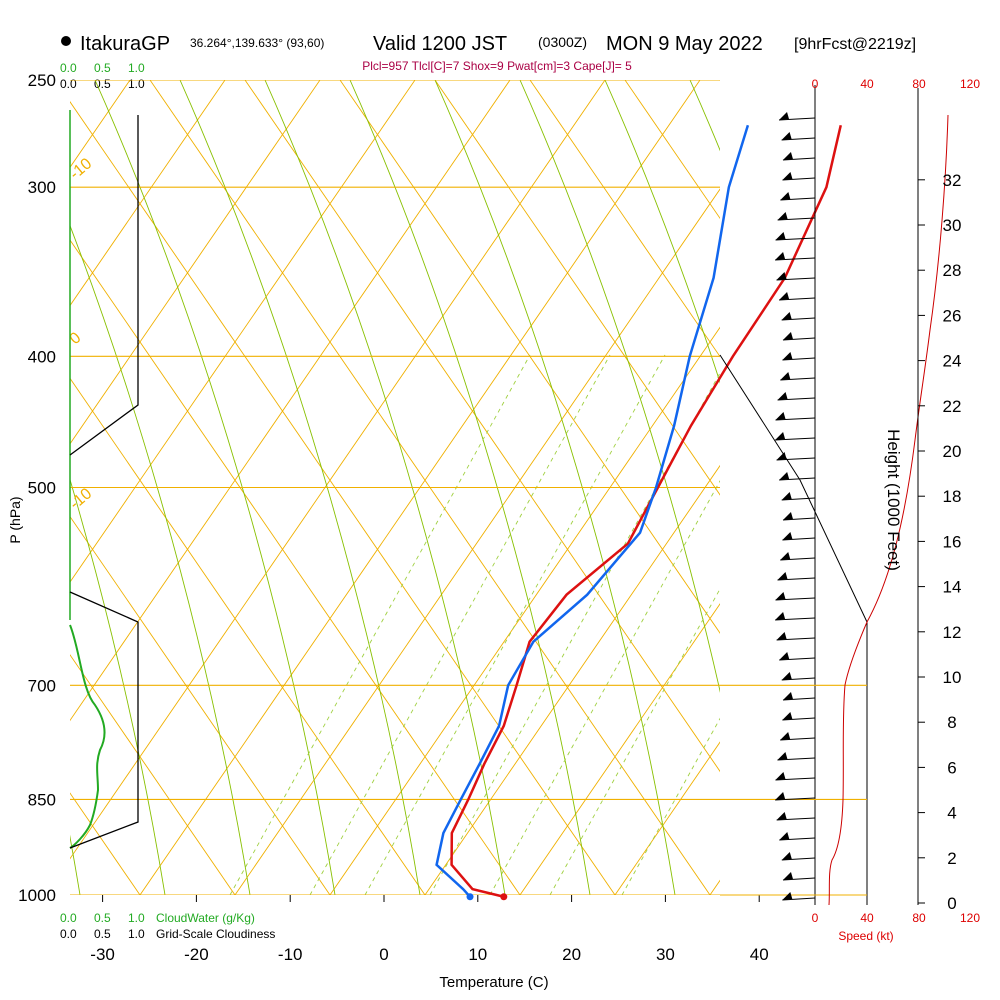  I want to click on bottom-cloudwater-tick: 0.5, so click(102, 918).